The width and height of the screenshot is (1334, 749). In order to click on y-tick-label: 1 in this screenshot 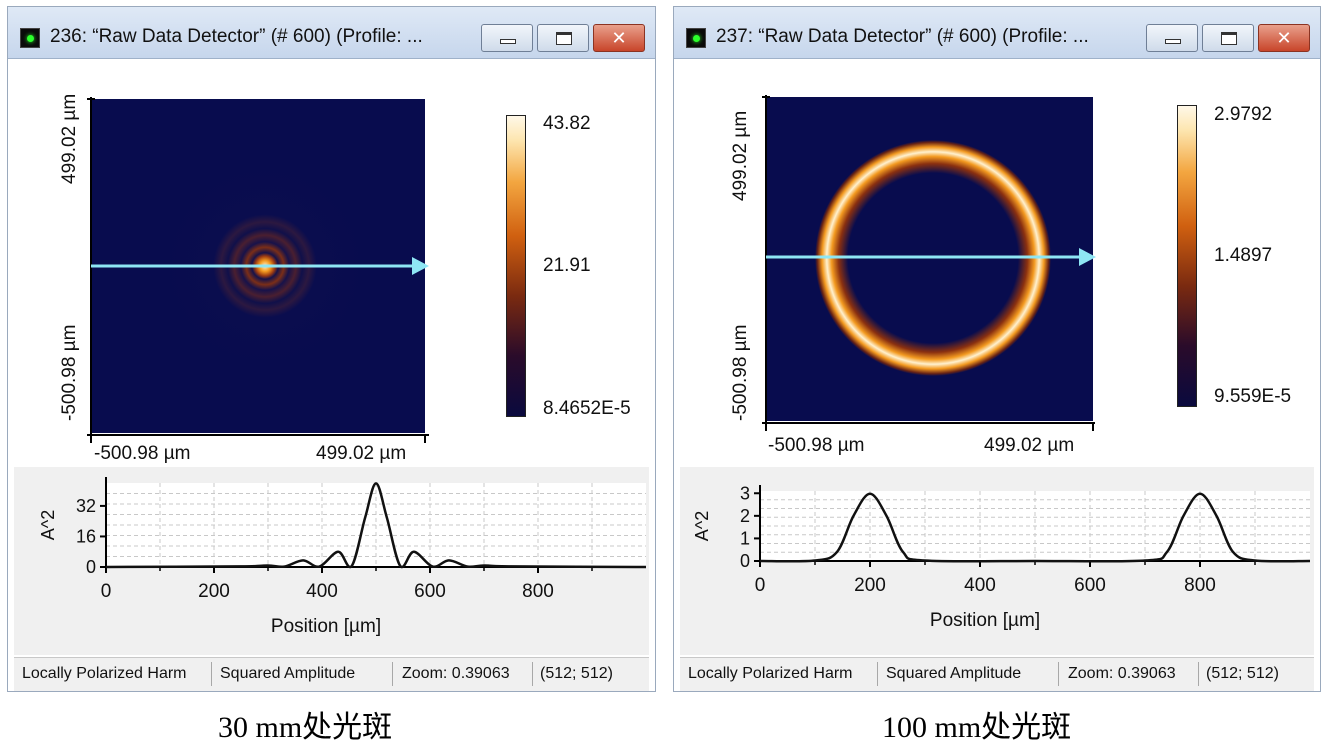, I will do `click(745, 538)`.